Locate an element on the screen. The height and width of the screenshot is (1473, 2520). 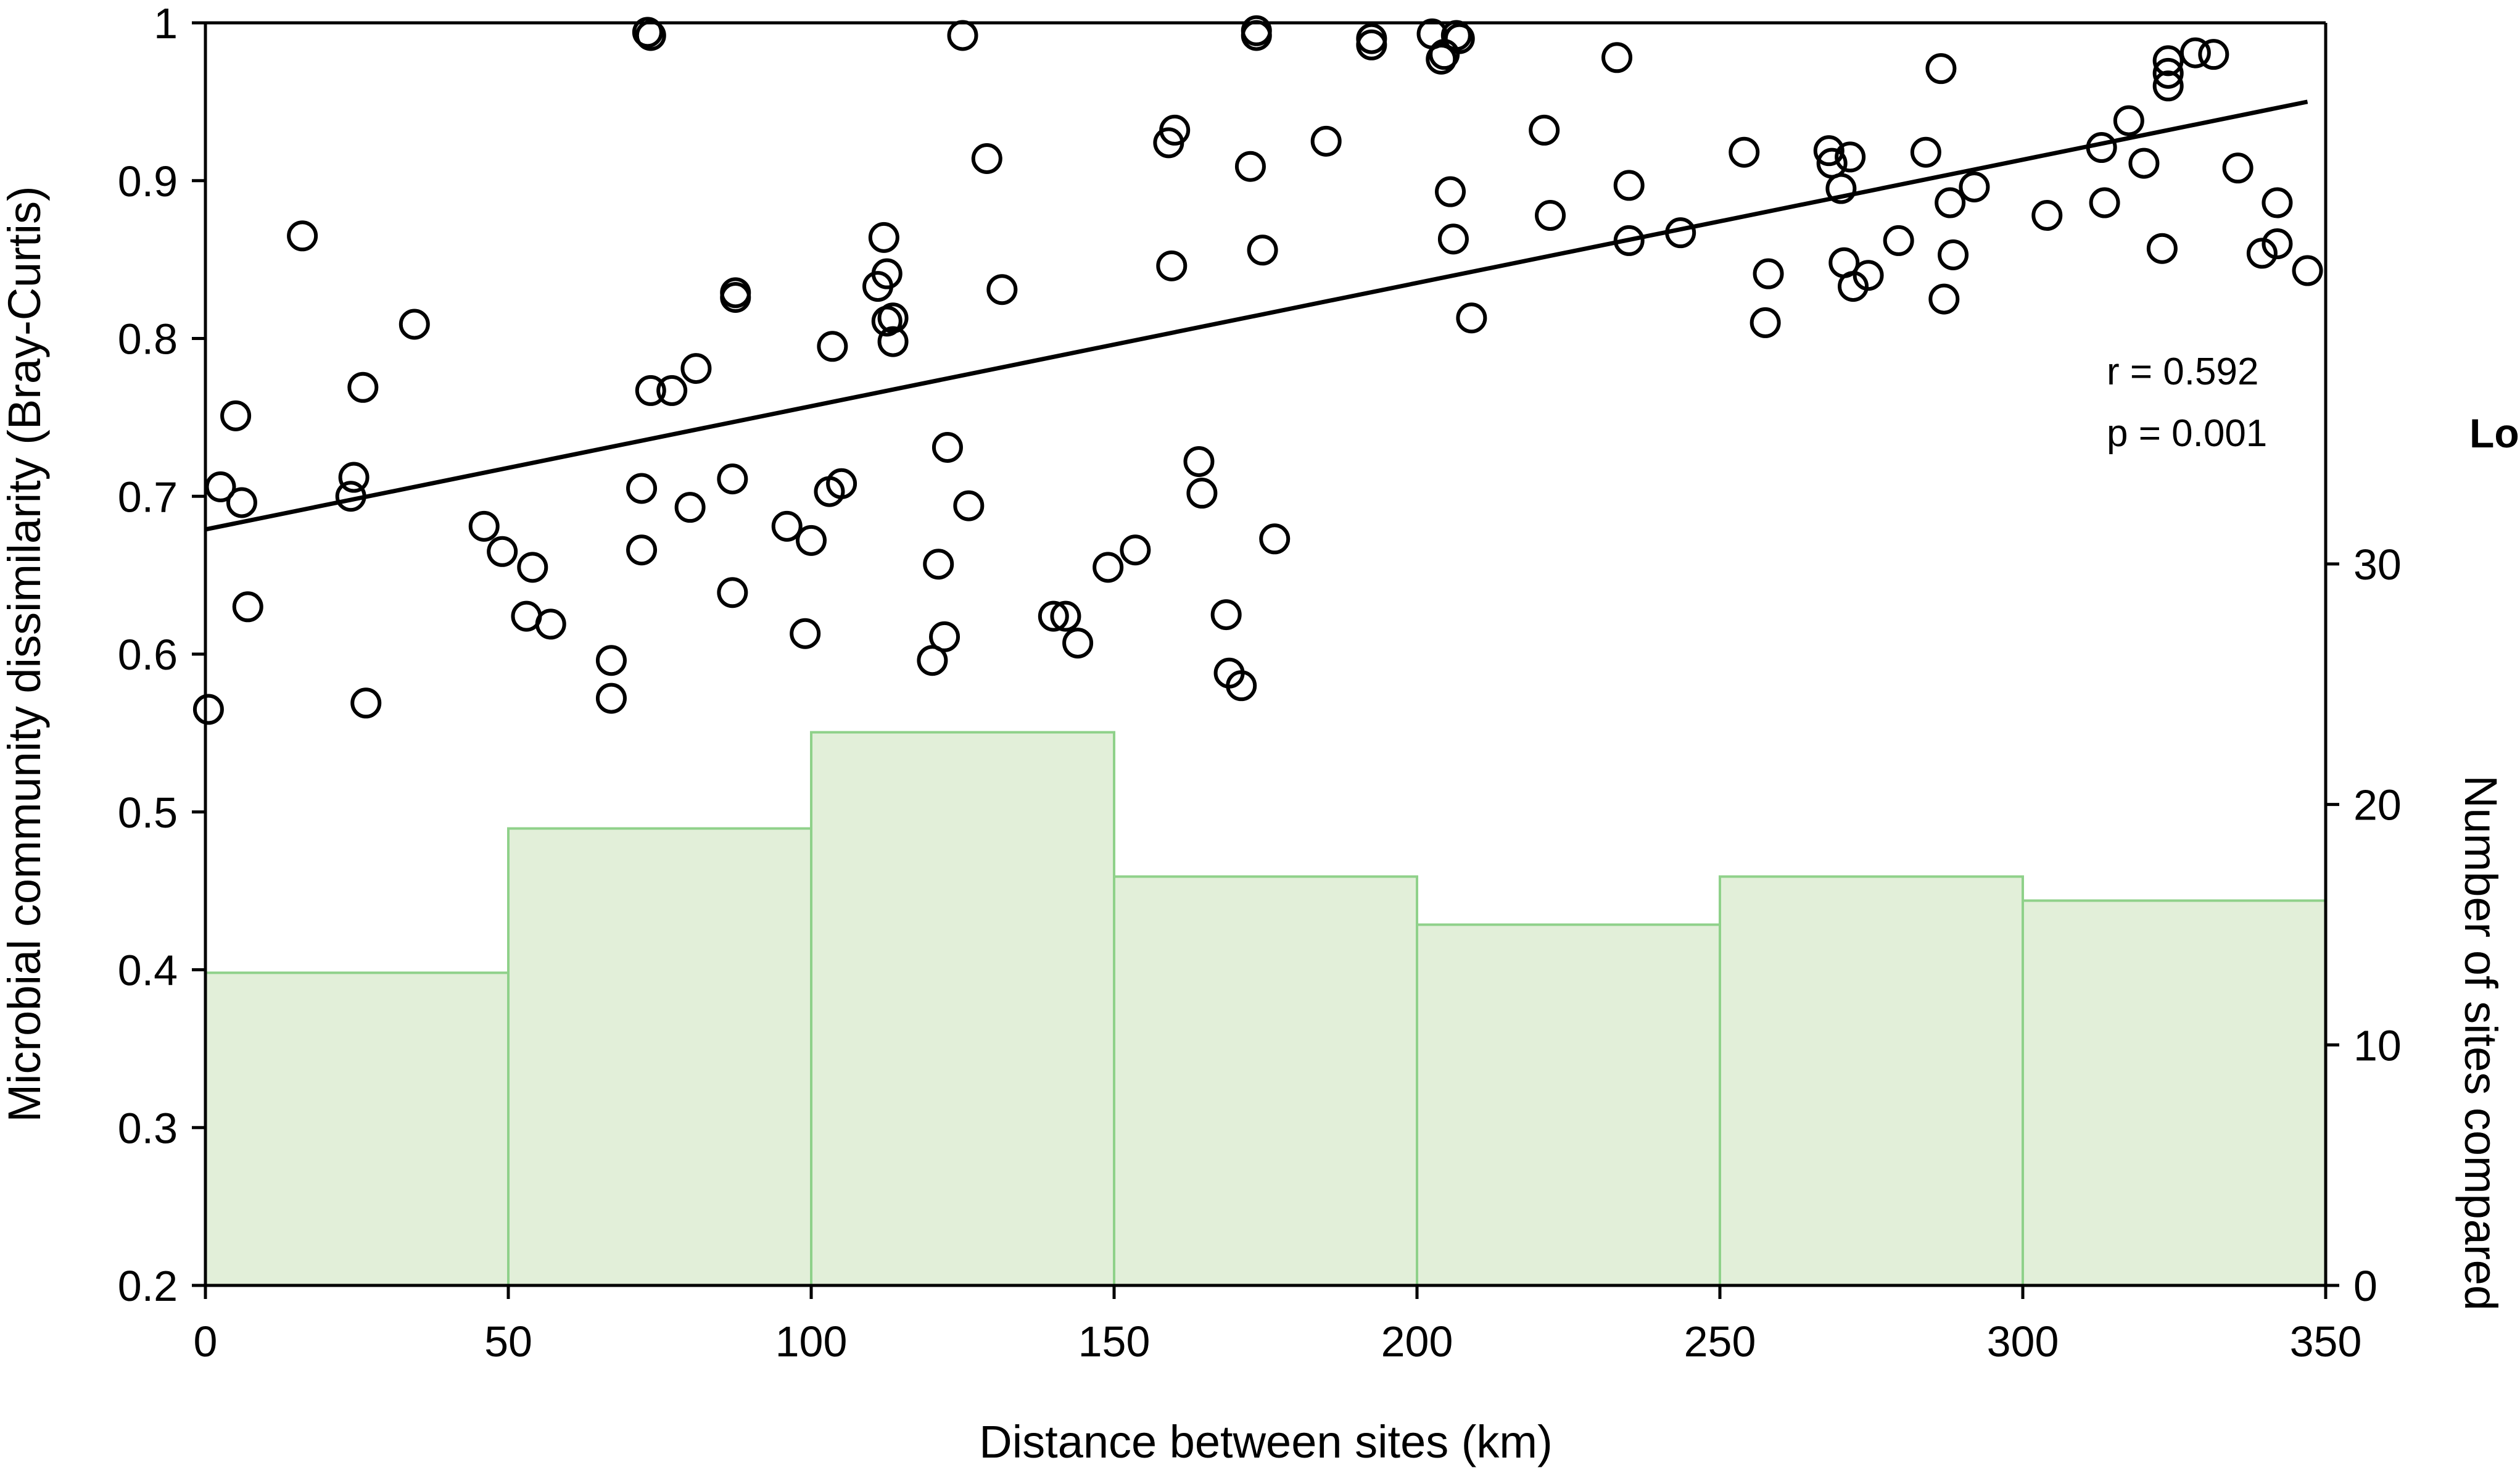
x-axis-title: Distance between sites (km) is located at coordinates (1265, 1441).